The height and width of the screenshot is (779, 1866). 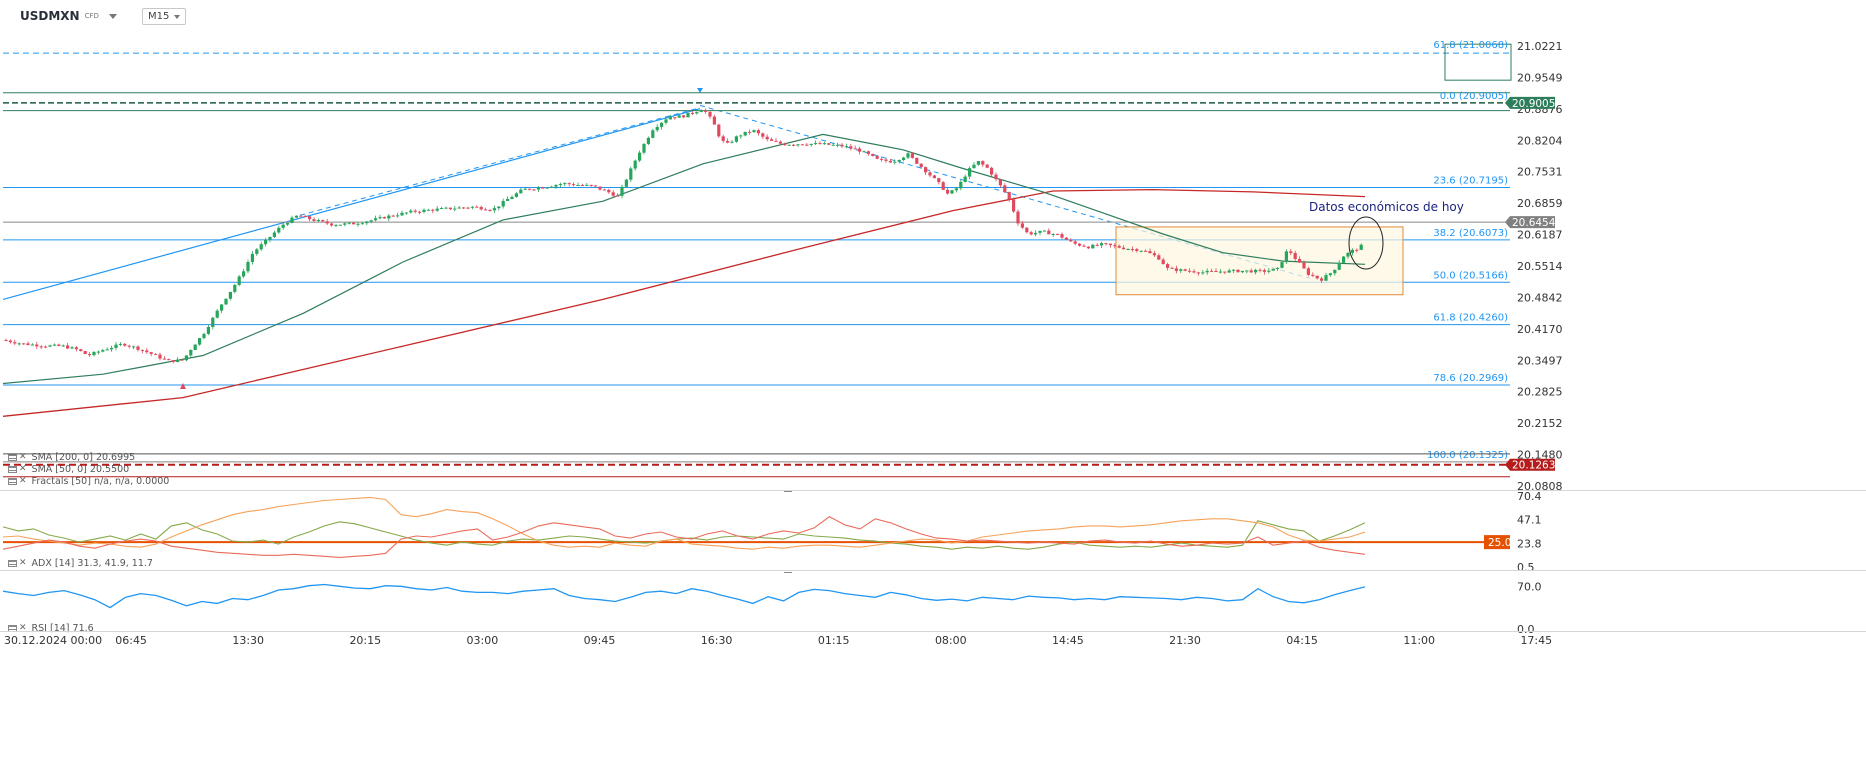 What do you see at coordinates (1533, 104) in the screenshot?
I see `last-high-tag: 20.9005` at bounding box center [1533, 104].